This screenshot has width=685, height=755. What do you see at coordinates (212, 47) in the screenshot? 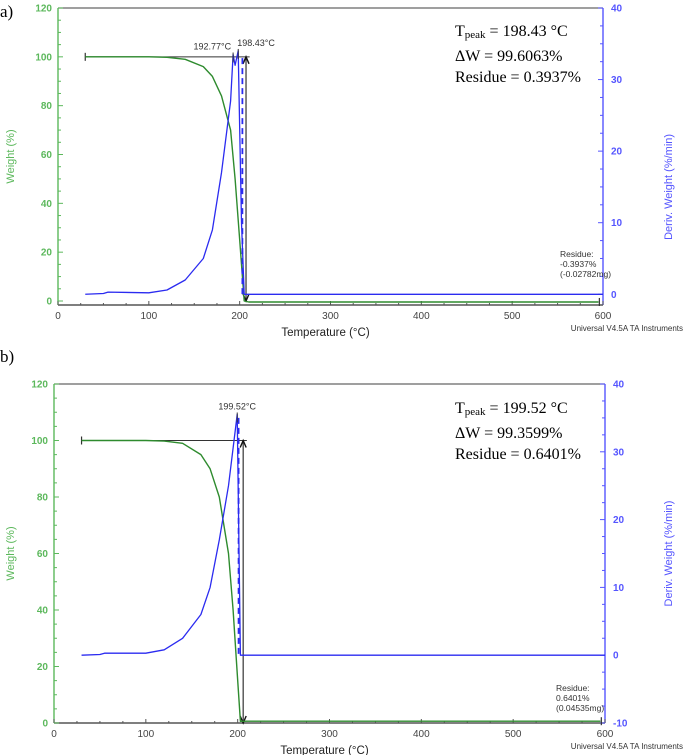
I see `peak-label: 192.77°C` at bounding box center [212, 47].